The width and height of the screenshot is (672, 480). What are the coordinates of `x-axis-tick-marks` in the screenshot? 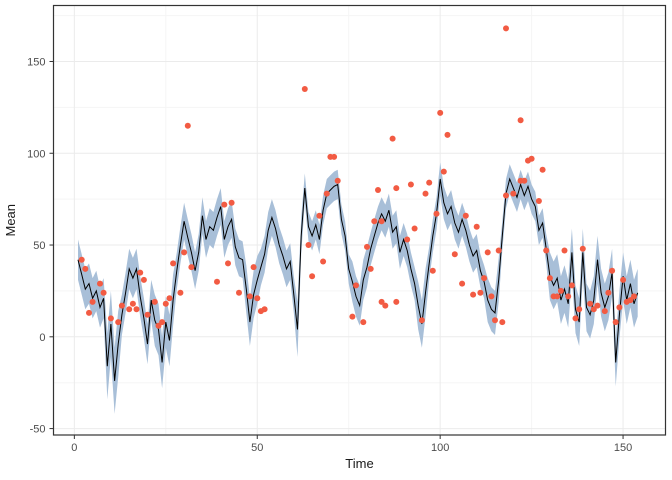 It's located at (348, 437).